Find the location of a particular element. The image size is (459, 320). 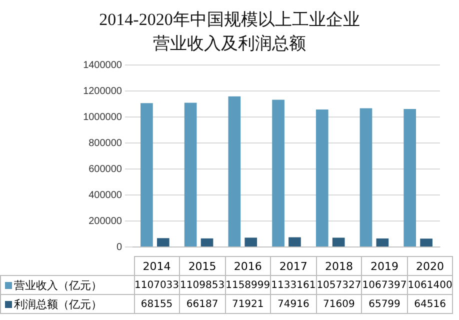

data-label: 1057327 is located at coordinates (339, 285).